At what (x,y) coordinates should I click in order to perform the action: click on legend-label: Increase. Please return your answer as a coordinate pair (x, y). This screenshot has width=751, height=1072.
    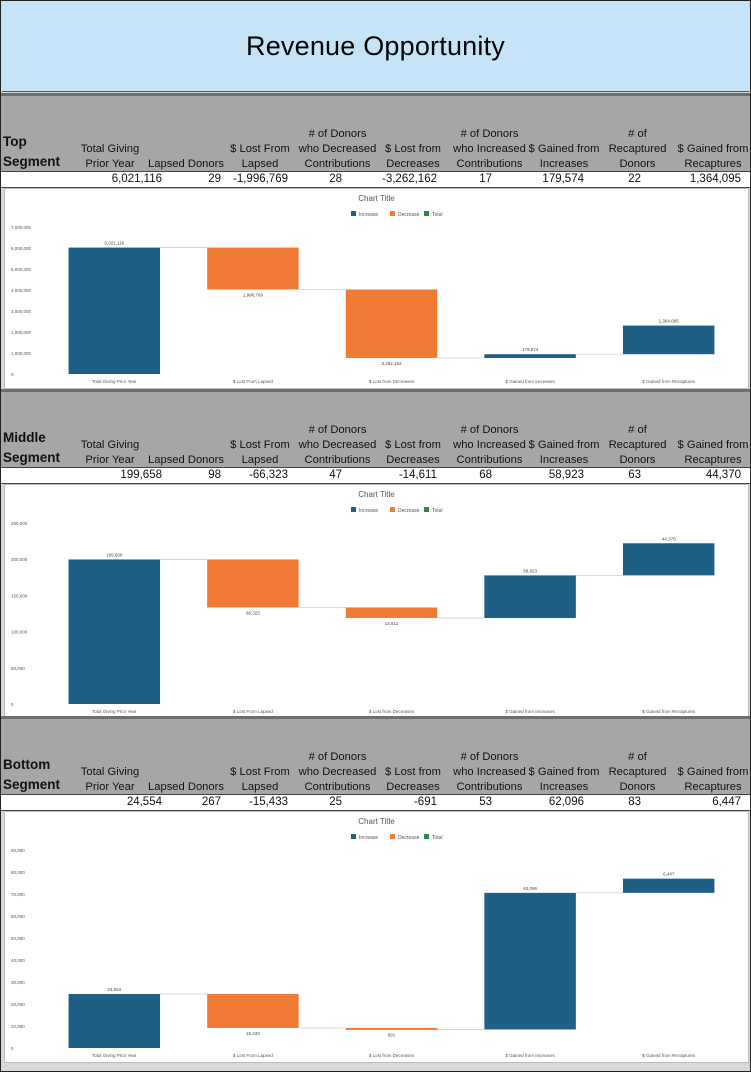
    Looking at the image, I should click on (368, 838).